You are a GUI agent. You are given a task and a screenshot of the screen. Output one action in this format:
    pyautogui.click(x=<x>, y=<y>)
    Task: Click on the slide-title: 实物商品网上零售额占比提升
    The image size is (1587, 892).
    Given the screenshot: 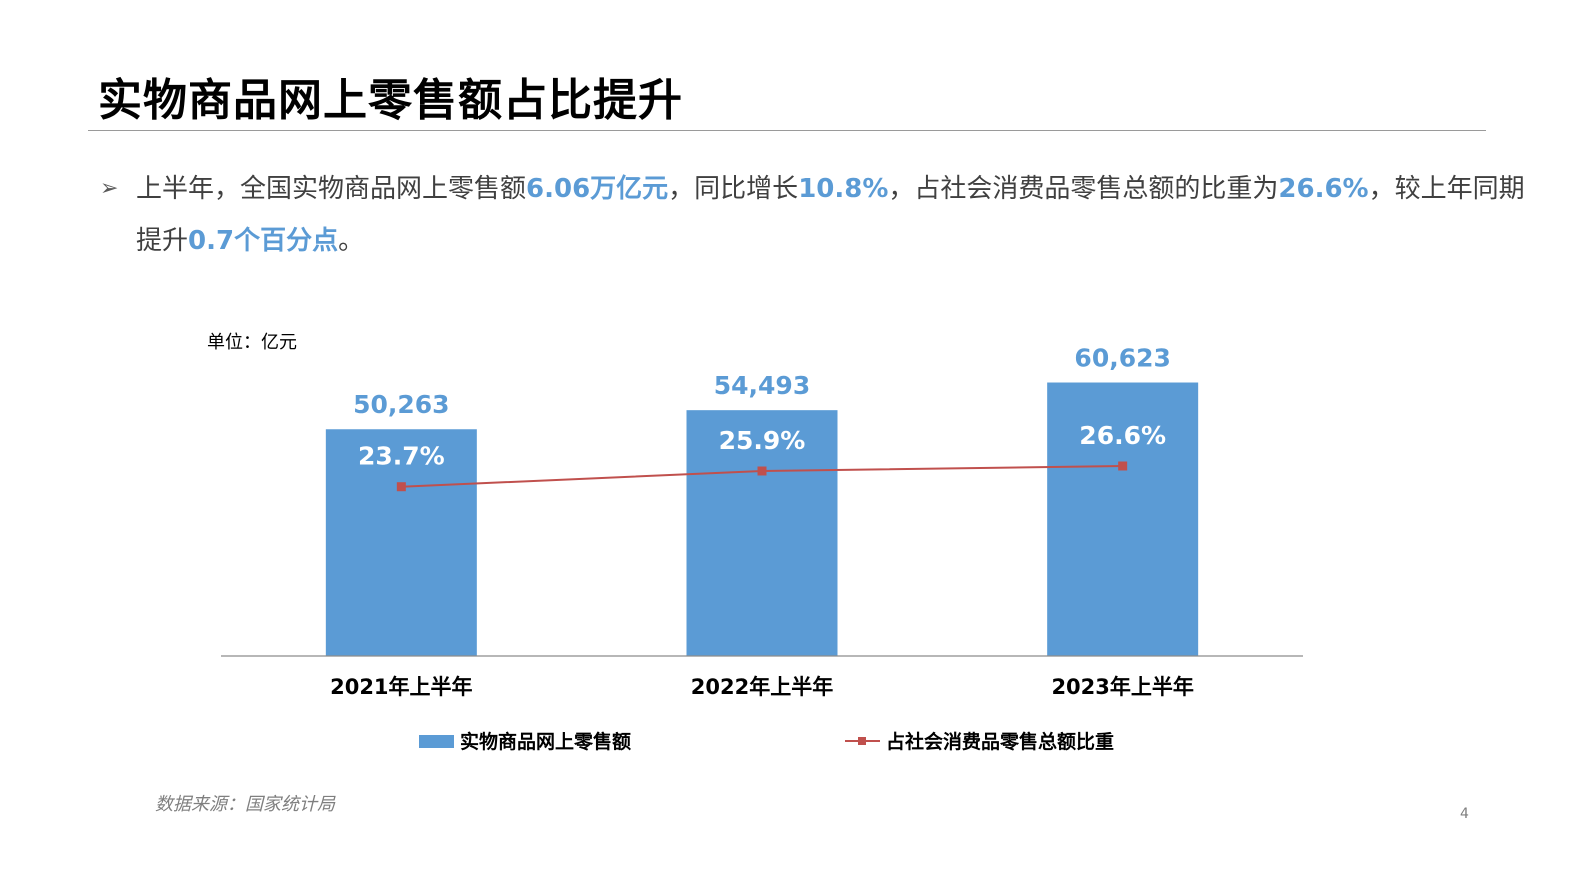 What is the action you would take?
    pyautogui.click(x=390, y=100)
    